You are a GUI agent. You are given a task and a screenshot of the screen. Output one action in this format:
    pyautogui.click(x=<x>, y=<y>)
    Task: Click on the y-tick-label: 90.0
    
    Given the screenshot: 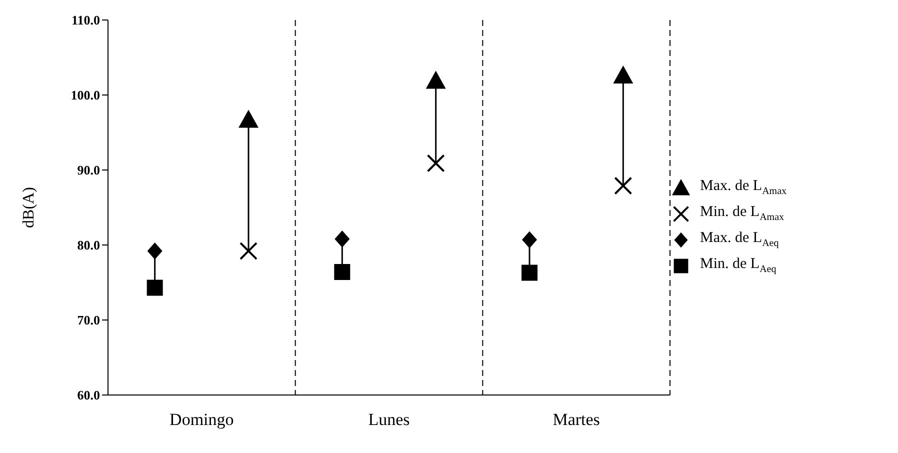 What is the action you would take?
    pyautogui.click(x=88, y=170)
    